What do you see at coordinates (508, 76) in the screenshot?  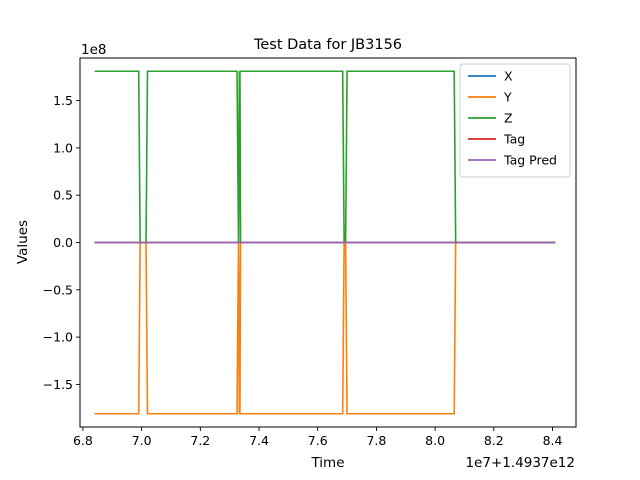 I see `legend-label: X` at bounding box center [508, 76].